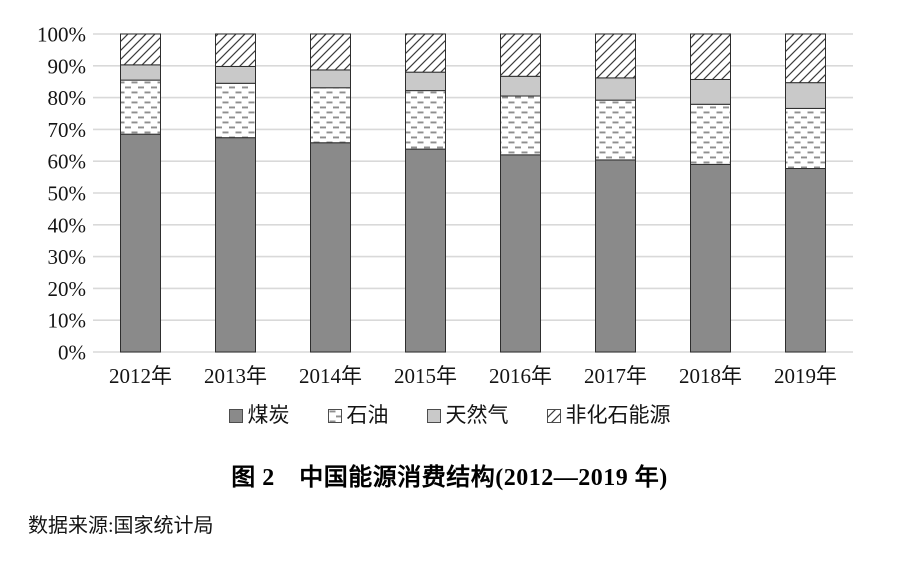 This screenshot has width=899, height=567. I want to click on bar-segment-non-fossil-2017, so click(615, 56).